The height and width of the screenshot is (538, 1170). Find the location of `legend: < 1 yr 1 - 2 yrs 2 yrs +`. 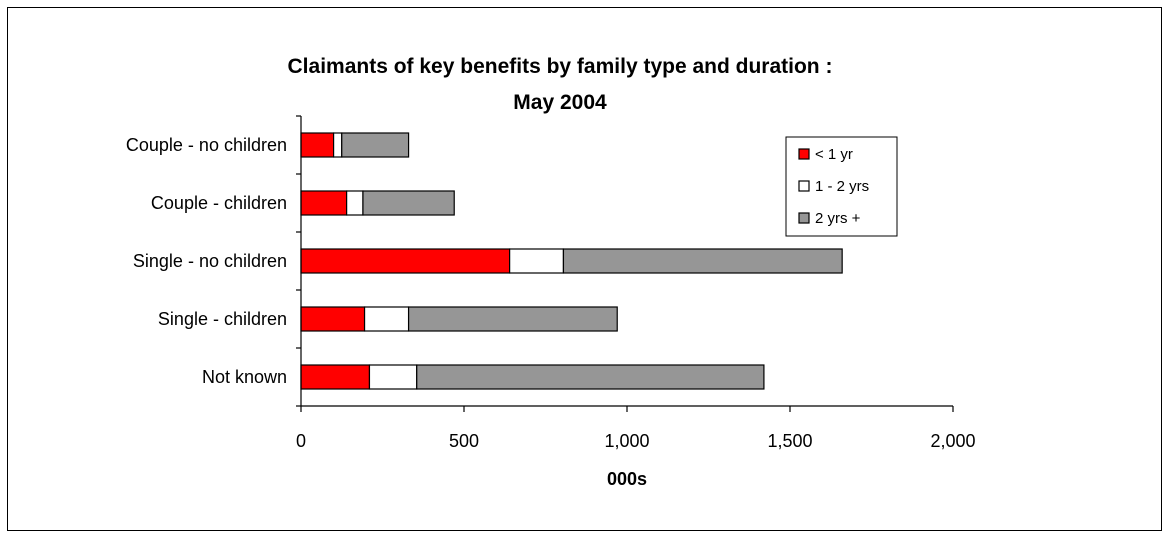

legend: < 1 yr 1 - 2 yrs 2 yrs + is located at coordinates (841, 186).